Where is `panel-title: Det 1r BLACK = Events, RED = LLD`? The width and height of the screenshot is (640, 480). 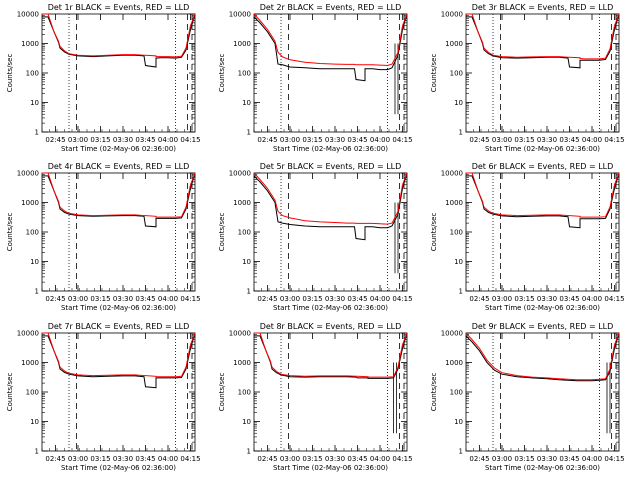
panel-title: Det 1r BLACK = Events, RED = LLD is located at coordinates (119, 7).